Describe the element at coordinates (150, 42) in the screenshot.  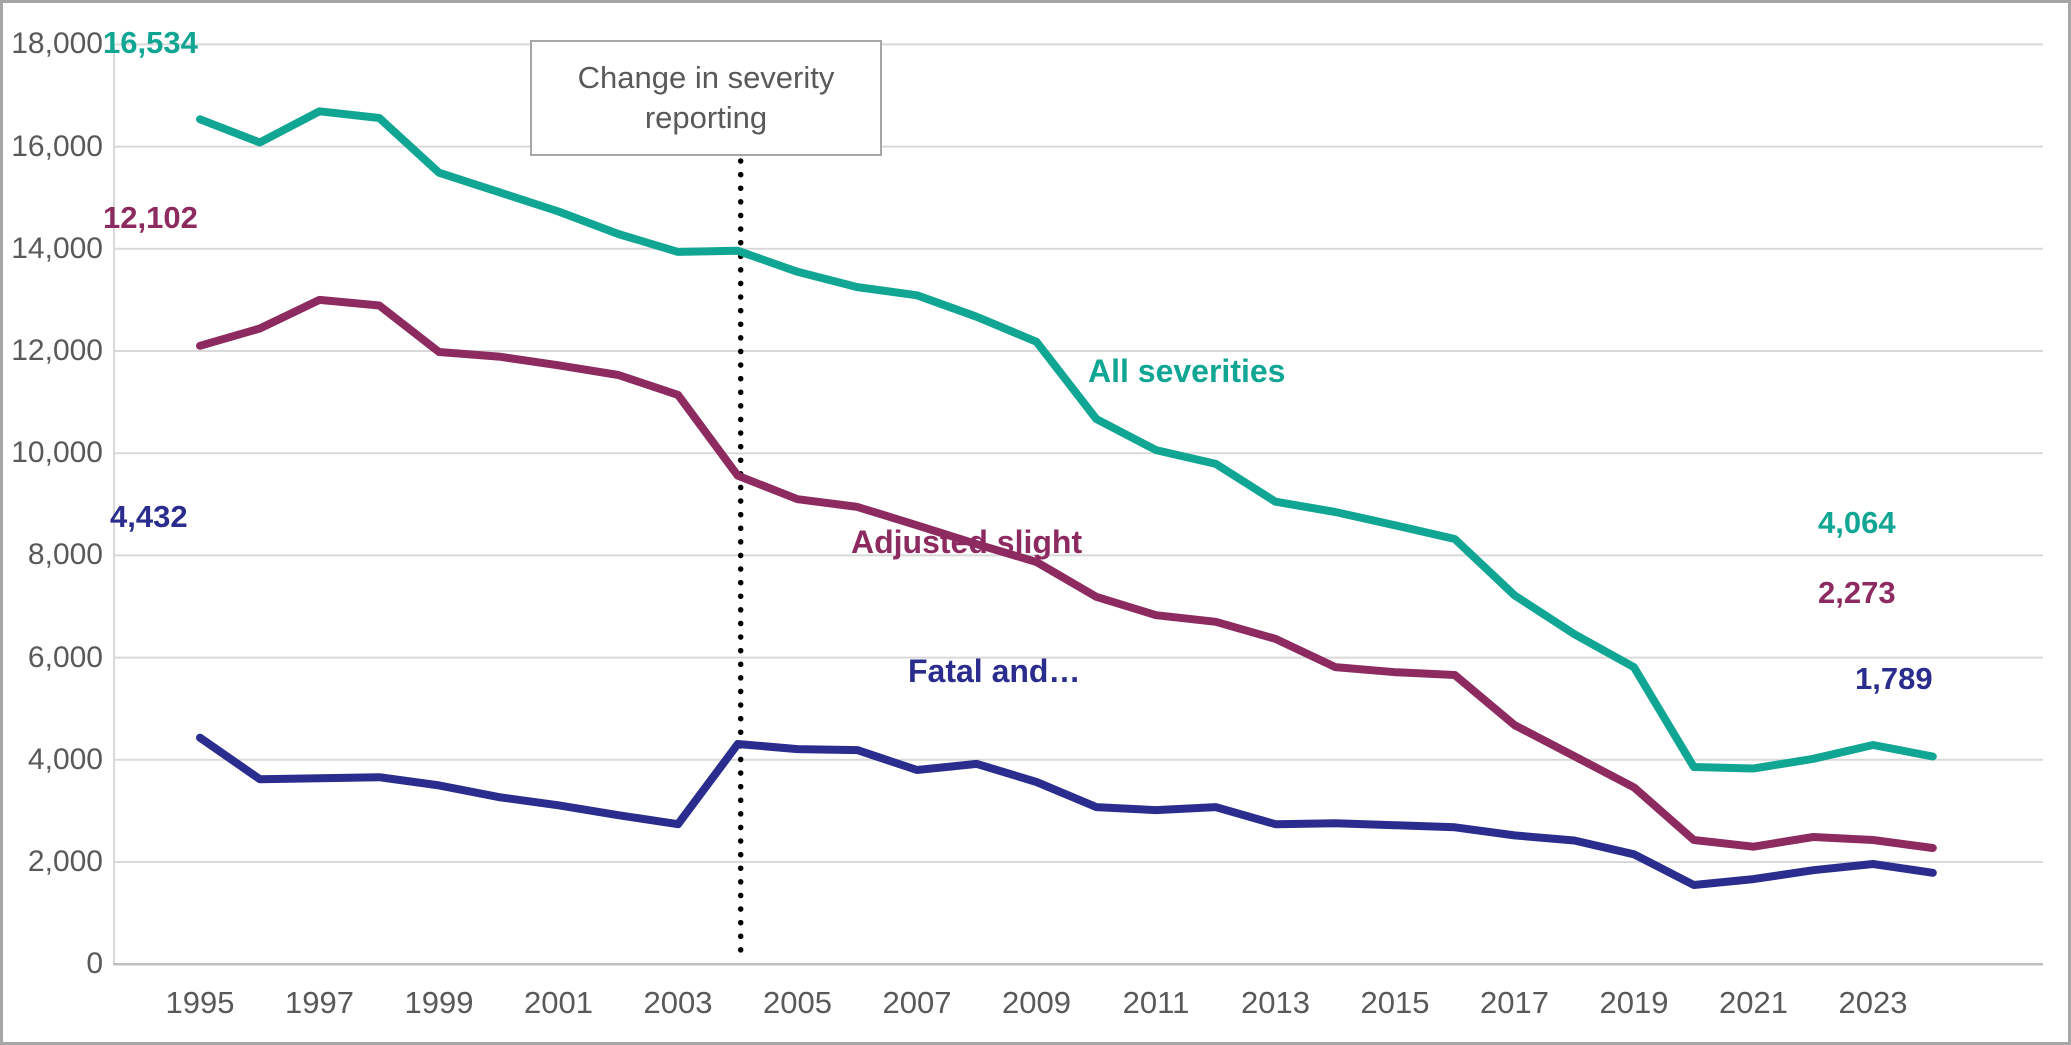
I see `all-severities-start-value-label: 16,534` at that location.